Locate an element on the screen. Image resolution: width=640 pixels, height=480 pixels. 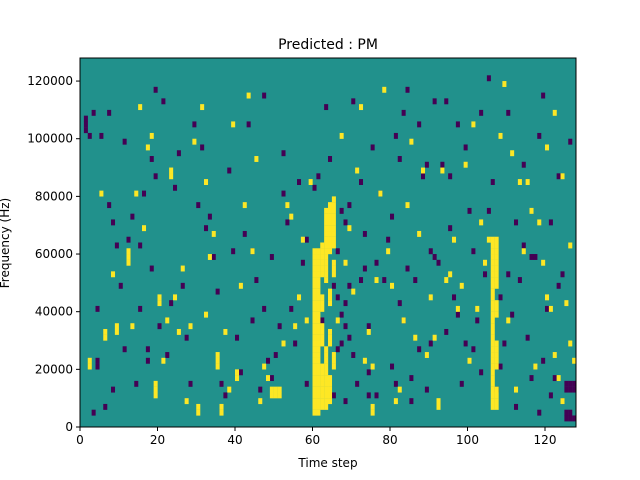
y-tick-label: 100000 is located at coordinates (50, 139).